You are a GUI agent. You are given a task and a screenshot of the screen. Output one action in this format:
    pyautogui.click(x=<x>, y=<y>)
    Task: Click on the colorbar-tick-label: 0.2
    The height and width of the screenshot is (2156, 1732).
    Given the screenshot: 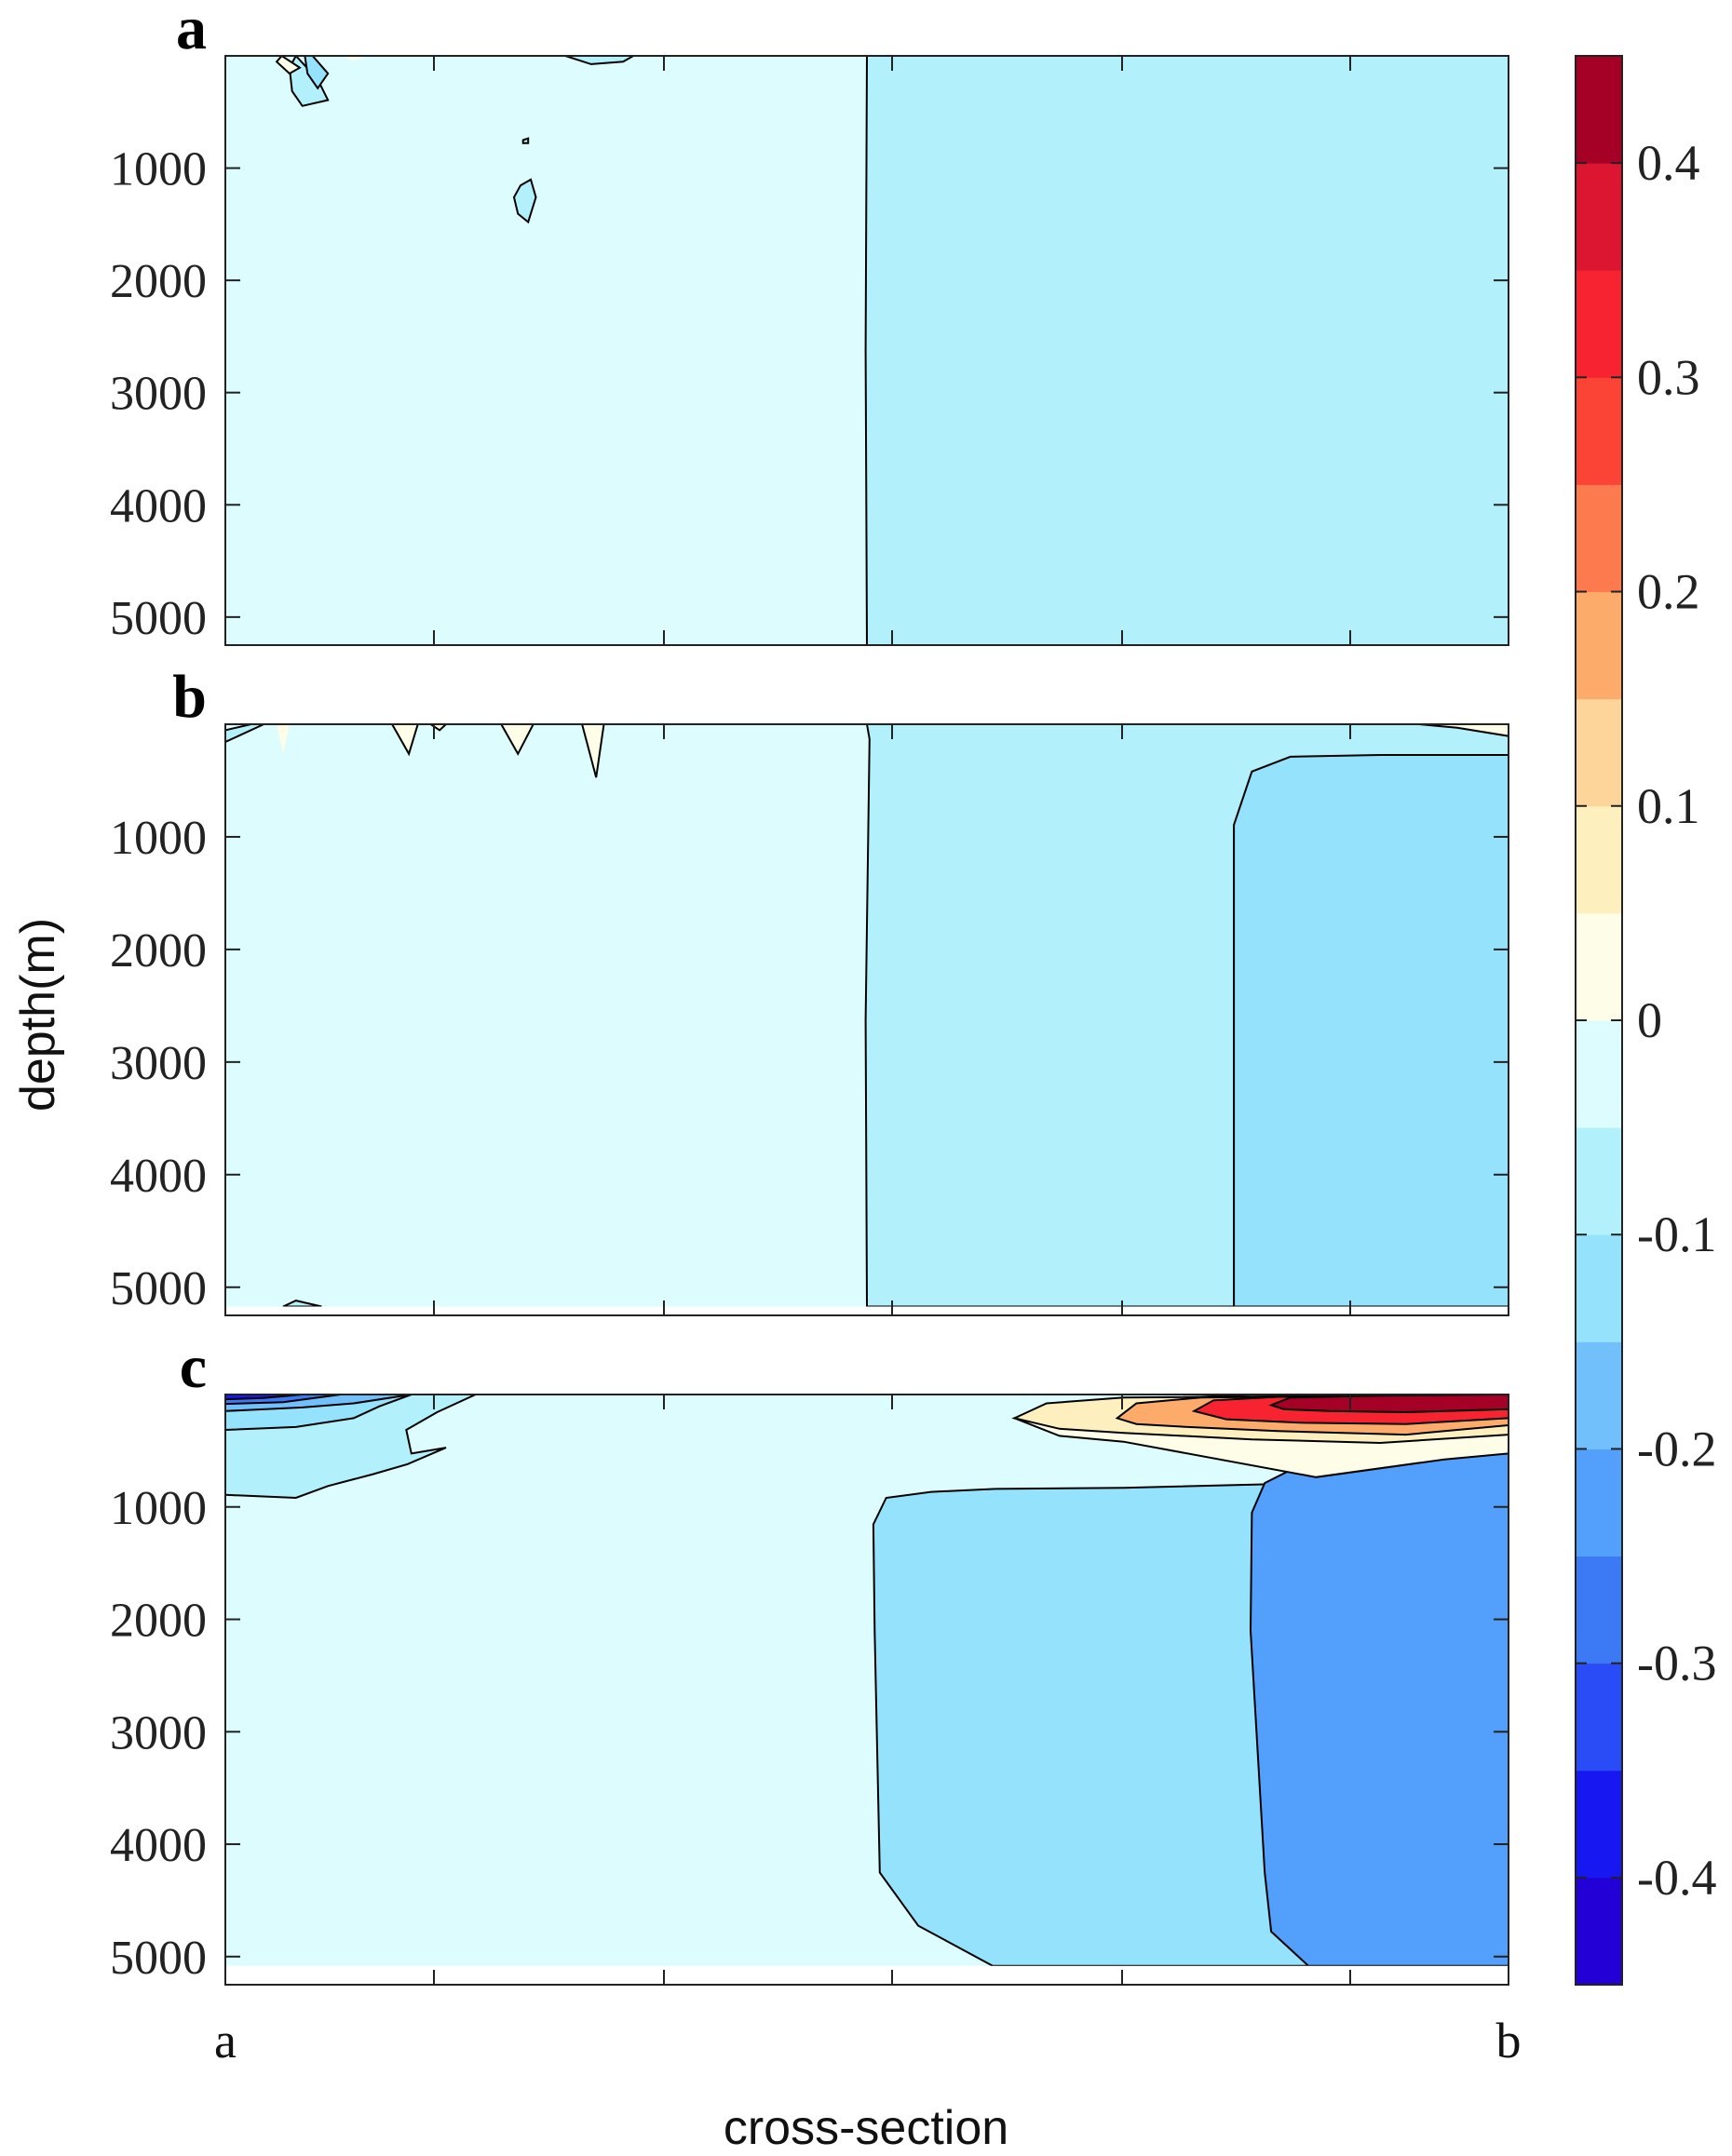 What is the action you would take?
    pyautogui.click(x=1668, y=592)
    